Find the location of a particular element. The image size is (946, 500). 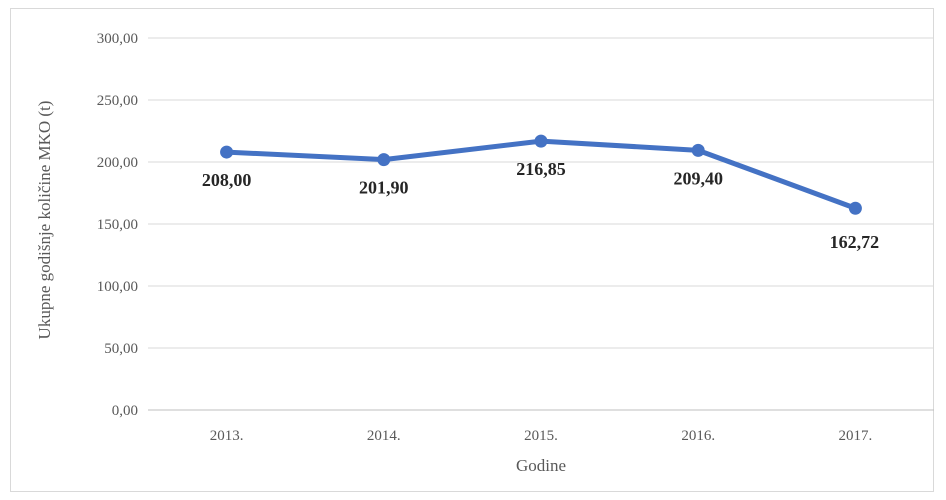

y-tick-label: 0,00 is located at coordinates (125, 411).